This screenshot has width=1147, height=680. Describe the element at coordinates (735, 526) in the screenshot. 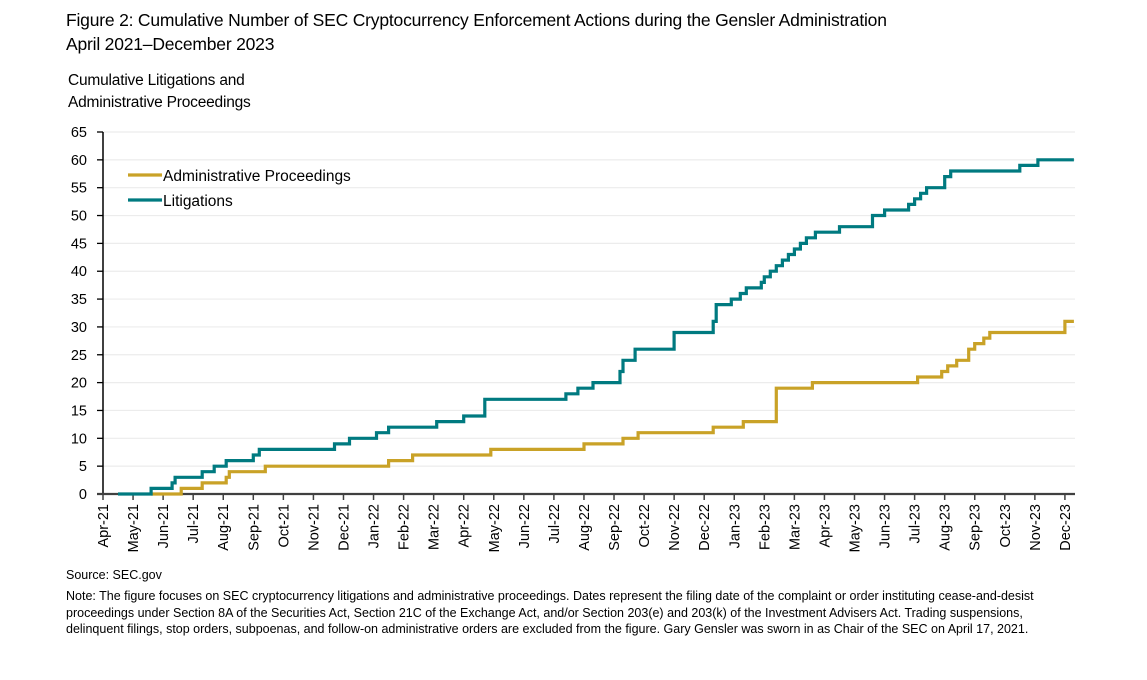

I see `x-tick-label: Jan-23` at that location.